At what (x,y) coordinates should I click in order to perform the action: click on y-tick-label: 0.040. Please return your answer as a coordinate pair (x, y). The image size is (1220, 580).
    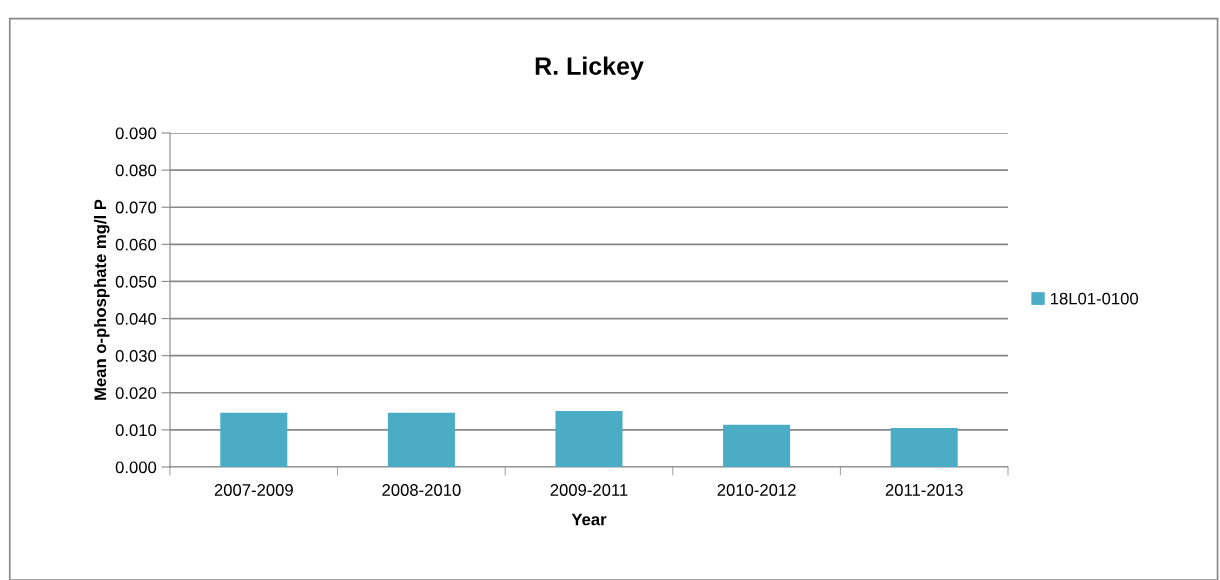
    Looking at the image, I should click on (136, 318).